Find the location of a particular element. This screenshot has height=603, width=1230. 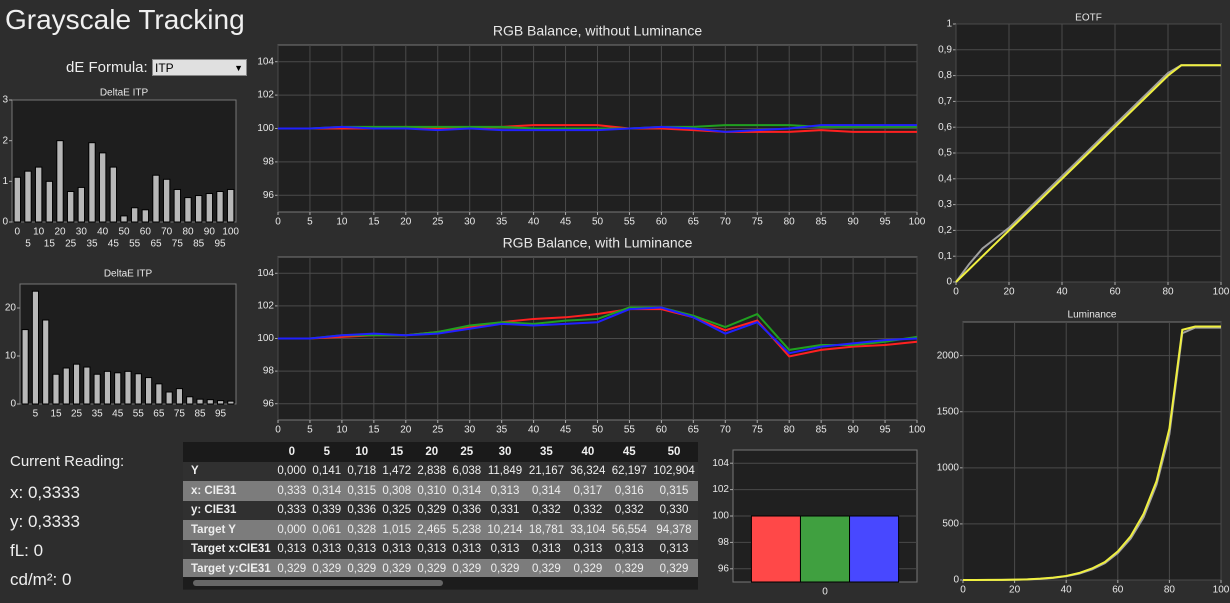

y-tick-label: 0,4 is located at coordinates (945, 178).